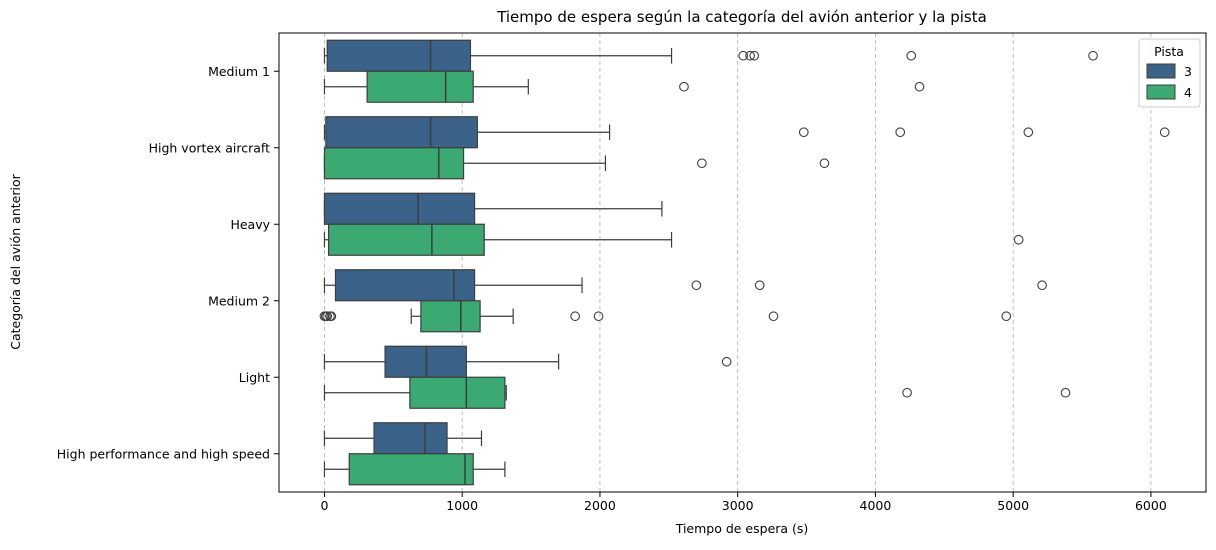 The height and width of the screenshot is (550, 1216). Describe the element at coordinates (462, 505) in the screenshot. I see `x-tick-label: 1000` at that location.